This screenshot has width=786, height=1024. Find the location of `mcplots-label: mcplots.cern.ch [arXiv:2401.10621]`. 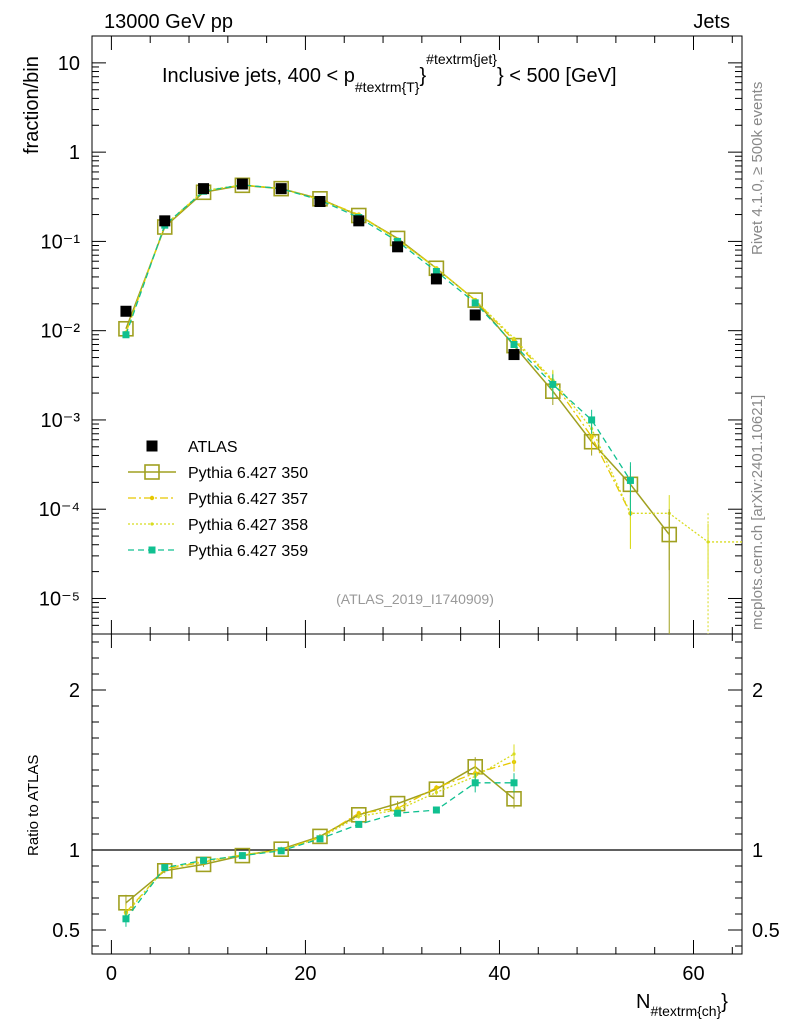

mcplots-label: mcplots.cern.ch [arXiv:2401.10621] is located at coordinates (757, 512).